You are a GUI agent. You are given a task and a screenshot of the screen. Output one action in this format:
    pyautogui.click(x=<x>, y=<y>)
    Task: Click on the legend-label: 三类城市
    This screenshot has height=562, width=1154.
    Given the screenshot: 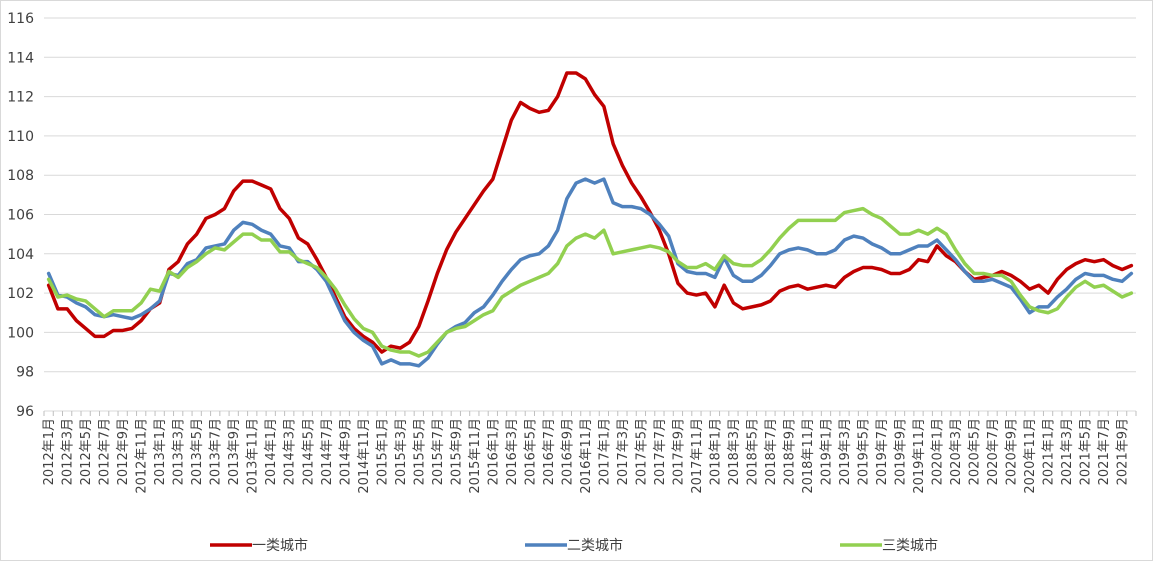 What is the action you would take?
    pyautogui.click(x=910, y=545)
    